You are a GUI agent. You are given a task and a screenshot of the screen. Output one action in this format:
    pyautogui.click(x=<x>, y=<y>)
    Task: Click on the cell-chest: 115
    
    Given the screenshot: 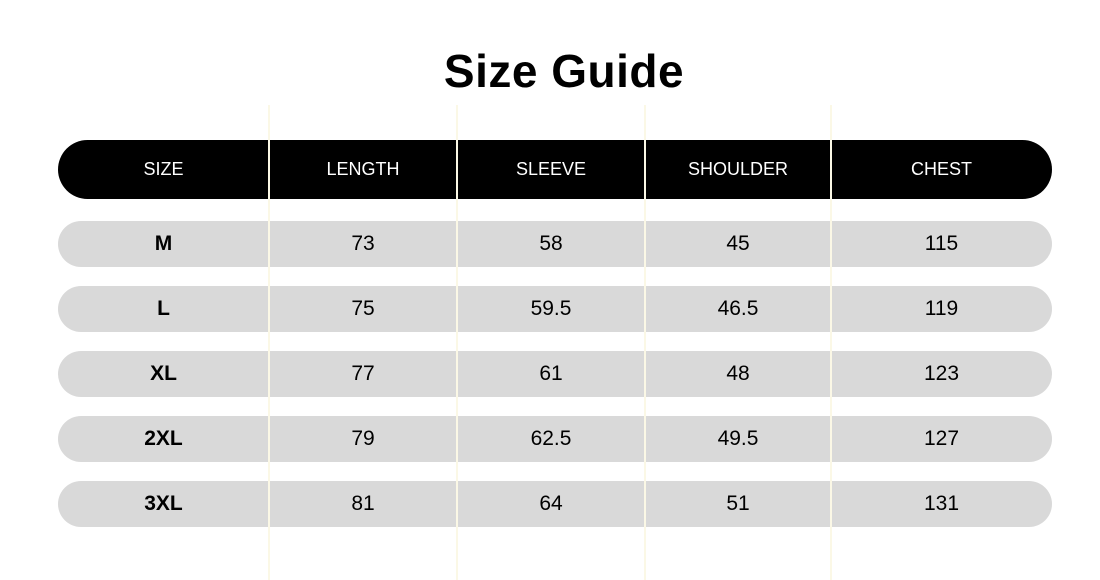 What is the action you would take?
    pyautogui.click(x=941, y=243)
    